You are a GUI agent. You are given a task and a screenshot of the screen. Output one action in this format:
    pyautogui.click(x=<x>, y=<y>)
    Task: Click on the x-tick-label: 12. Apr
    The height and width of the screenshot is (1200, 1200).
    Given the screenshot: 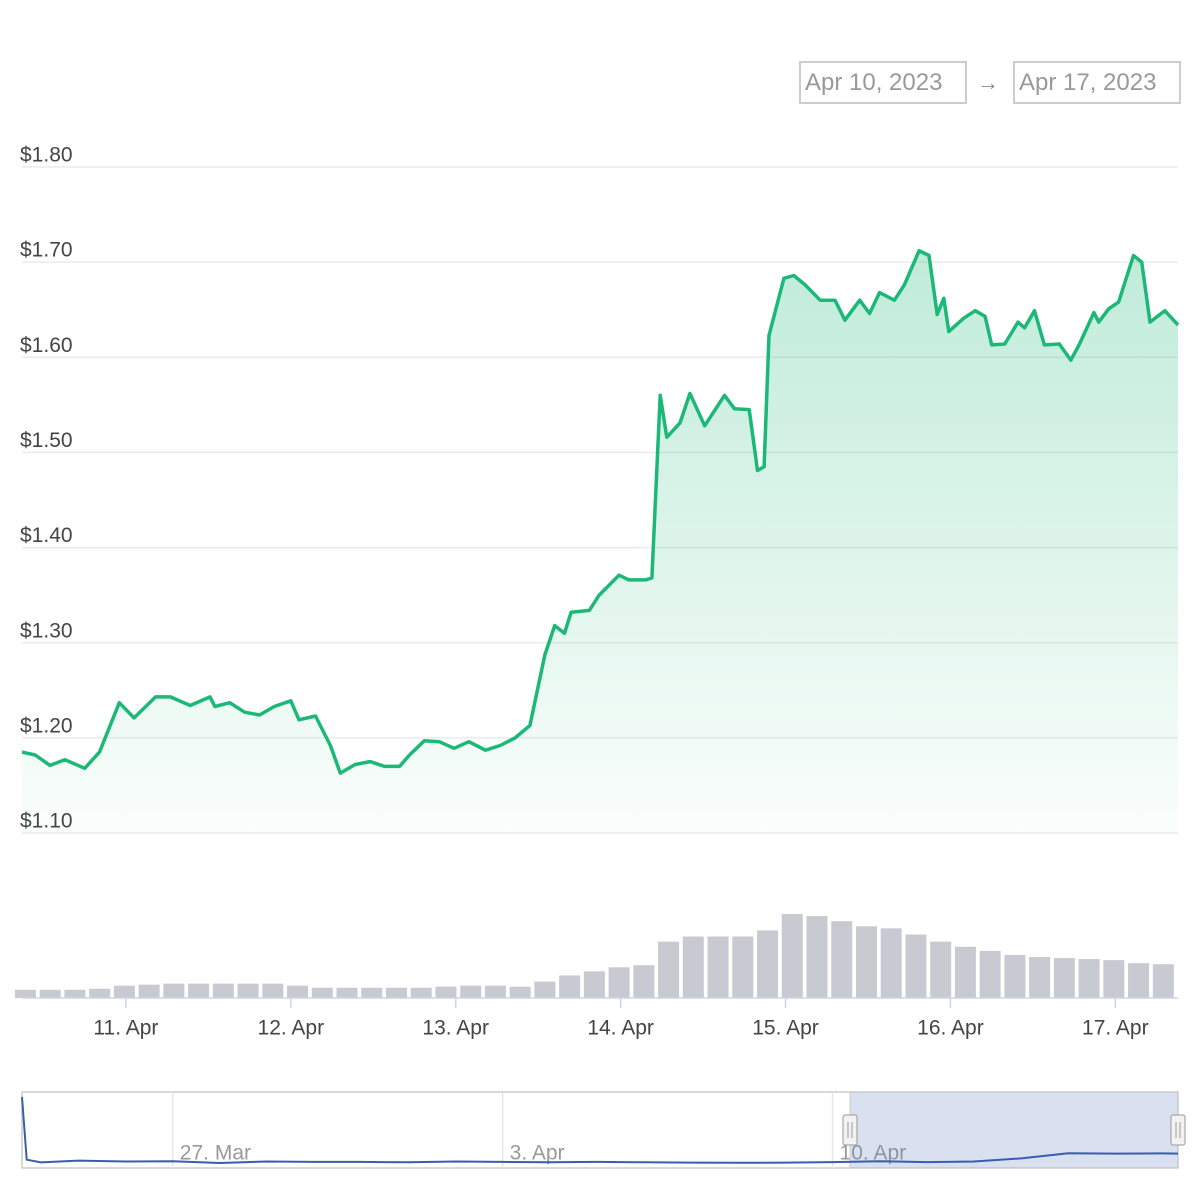 What is the action you would take?
    pyautogui.click(x=291, y=1028)
    